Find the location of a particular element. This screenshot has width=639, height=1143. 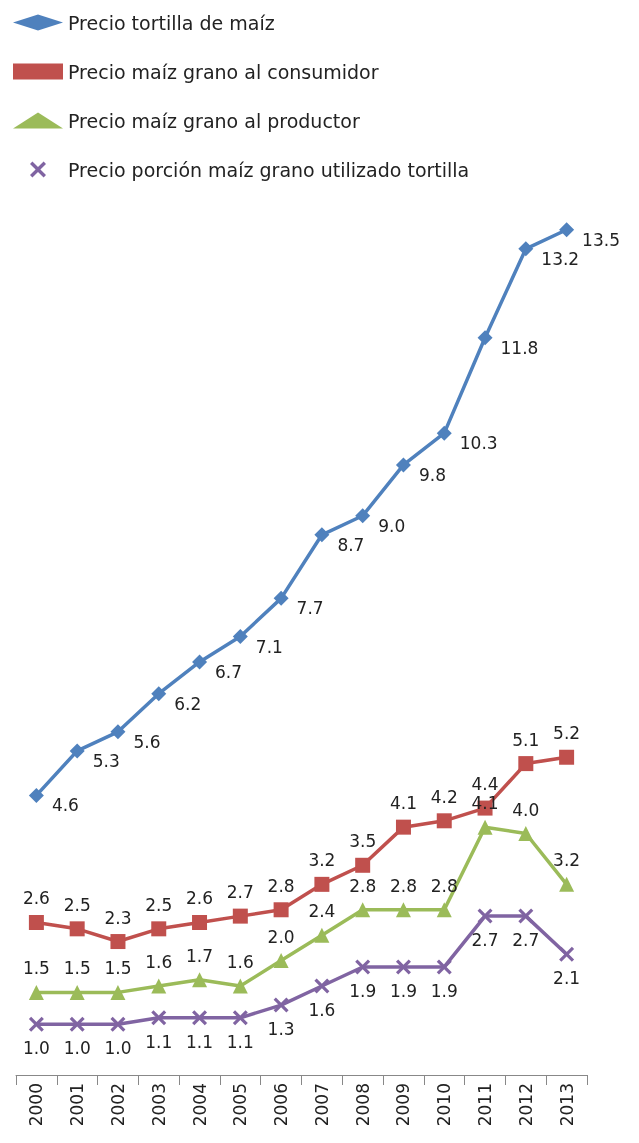

data-label: 7.7 is located at coordinates (310, 608).